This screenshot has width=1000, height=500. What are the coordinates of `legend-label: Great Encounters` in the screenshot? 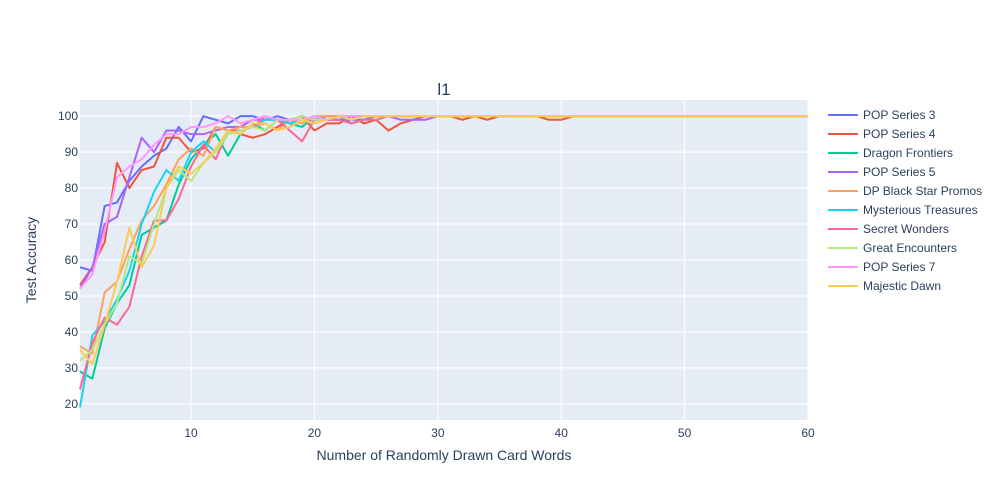 It's located at (910, 248).